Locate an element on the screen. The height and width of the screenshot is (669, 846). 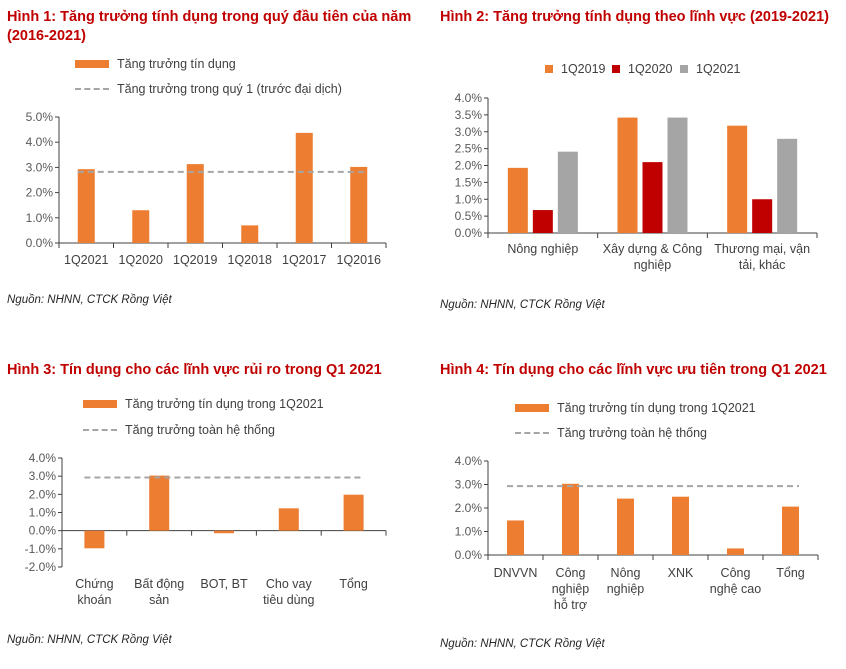
bar-1q2019 is located at coordinates (195, 203).